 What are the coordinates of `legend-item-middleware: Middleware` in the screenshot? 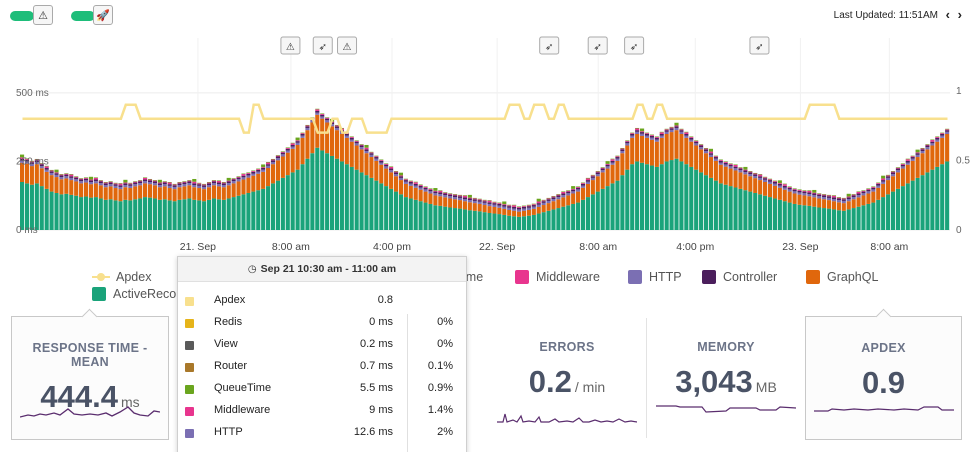 It's located at (557, 277).